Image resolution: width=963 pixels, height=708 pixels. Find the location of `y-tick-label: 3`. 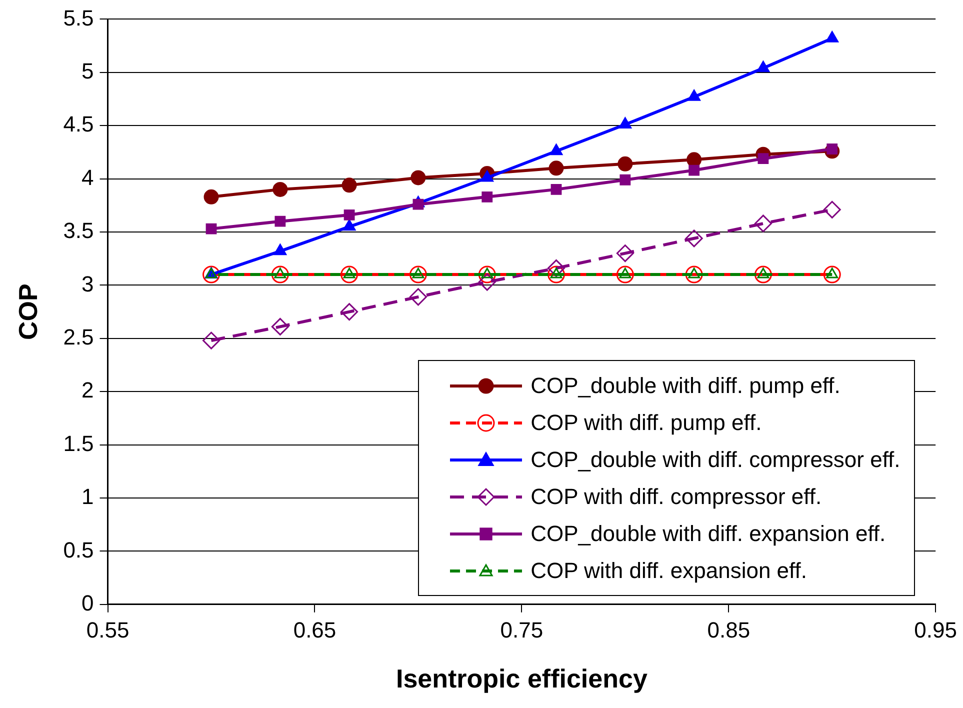

y-tick-label: 3 is located at coordinates (88, 283).